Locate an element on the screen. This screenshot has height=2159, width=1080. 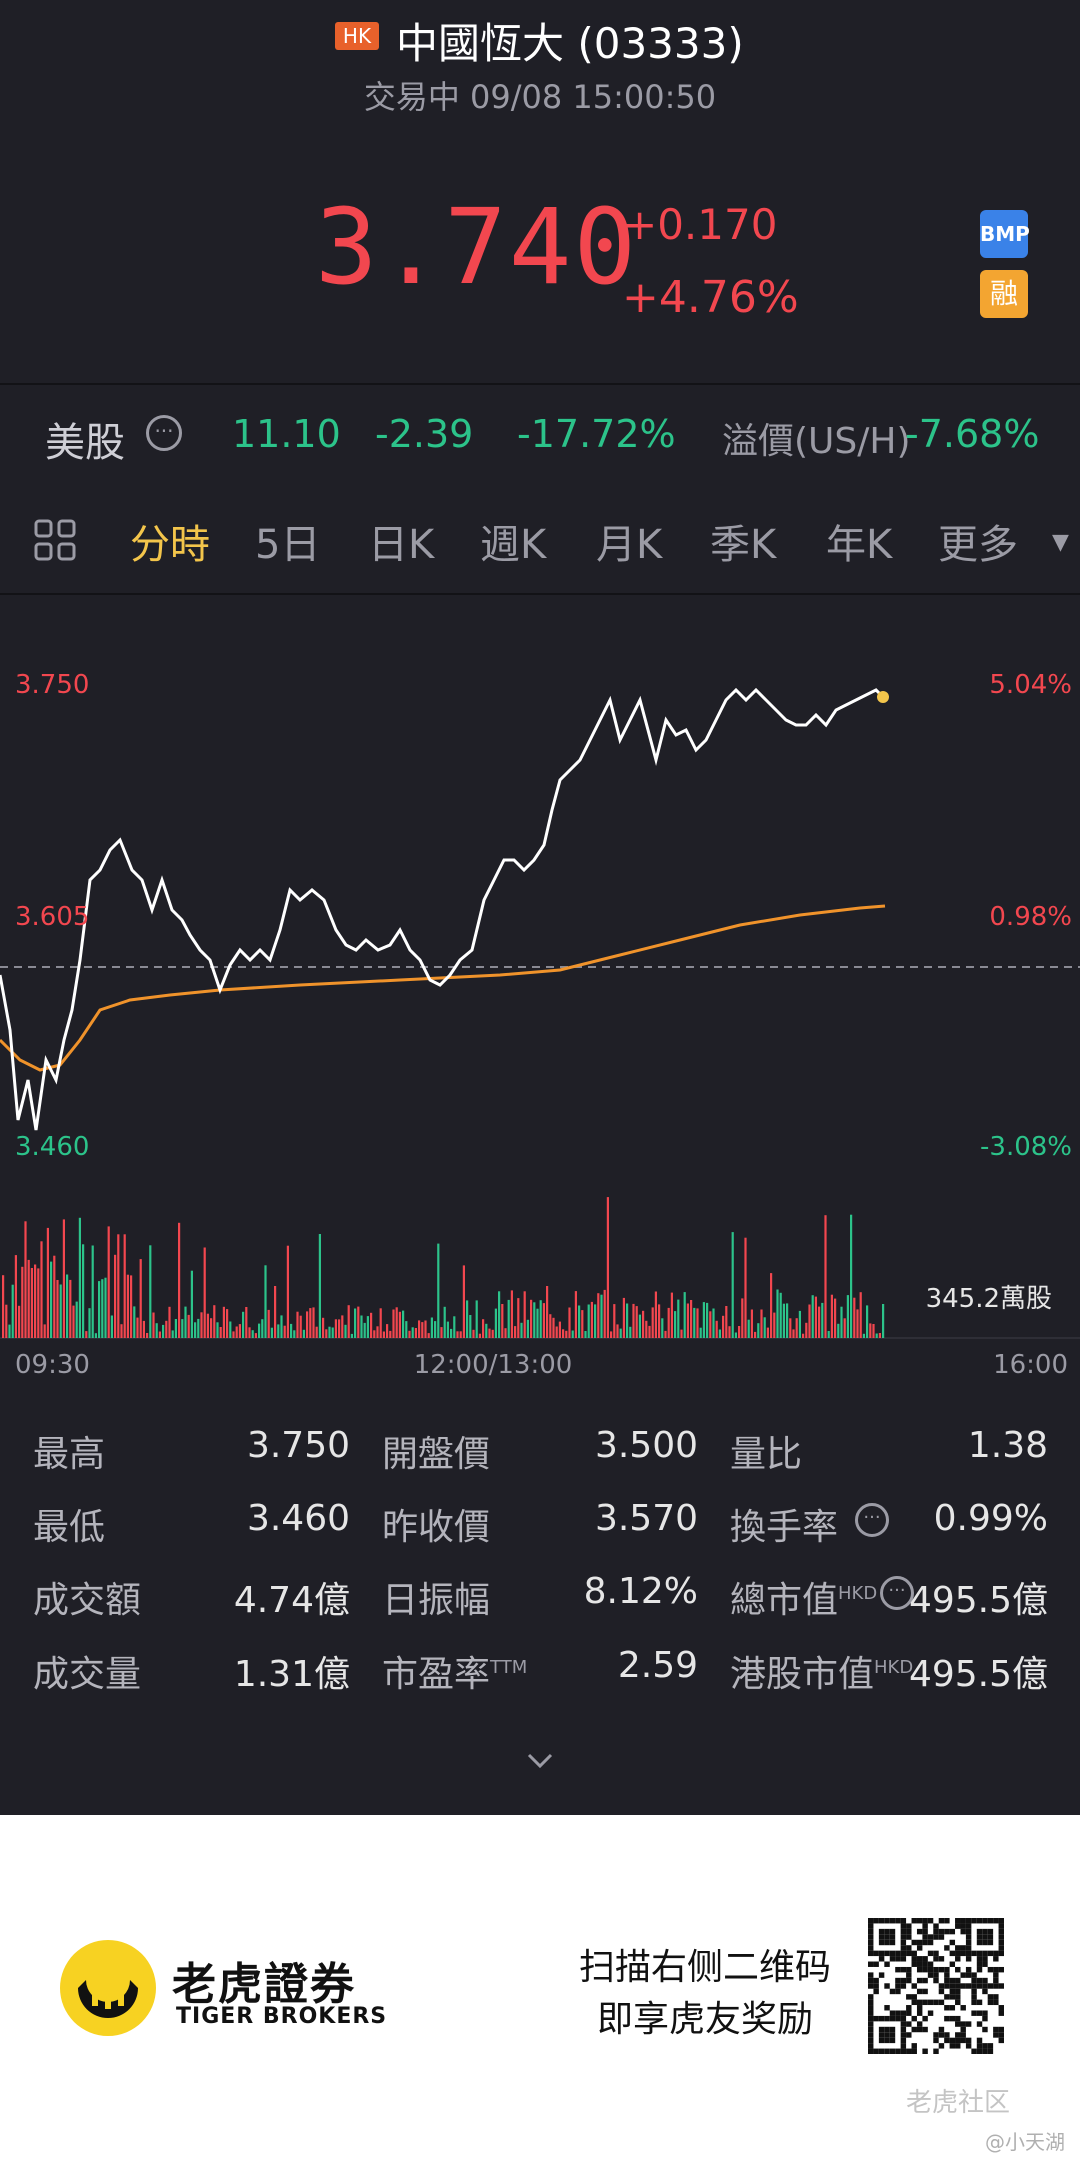
tab-weekly-k: 週K is located at coordinates (513, 545).